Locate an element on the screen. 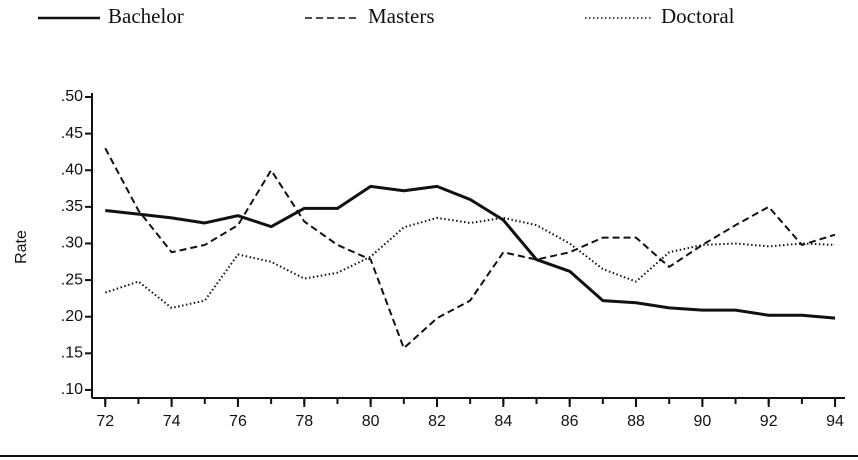 The width and height of the screenshot is (858, 460). legend-label: Doctoral is located at coordinates (698, 16).